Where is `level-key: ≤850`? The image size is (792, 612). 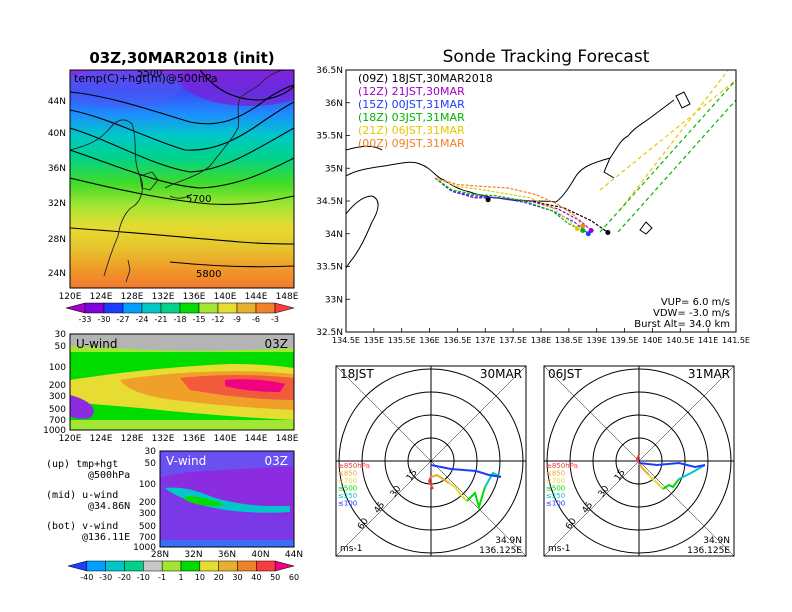
level-key: ≤850 is located at coordinates (555, 474).